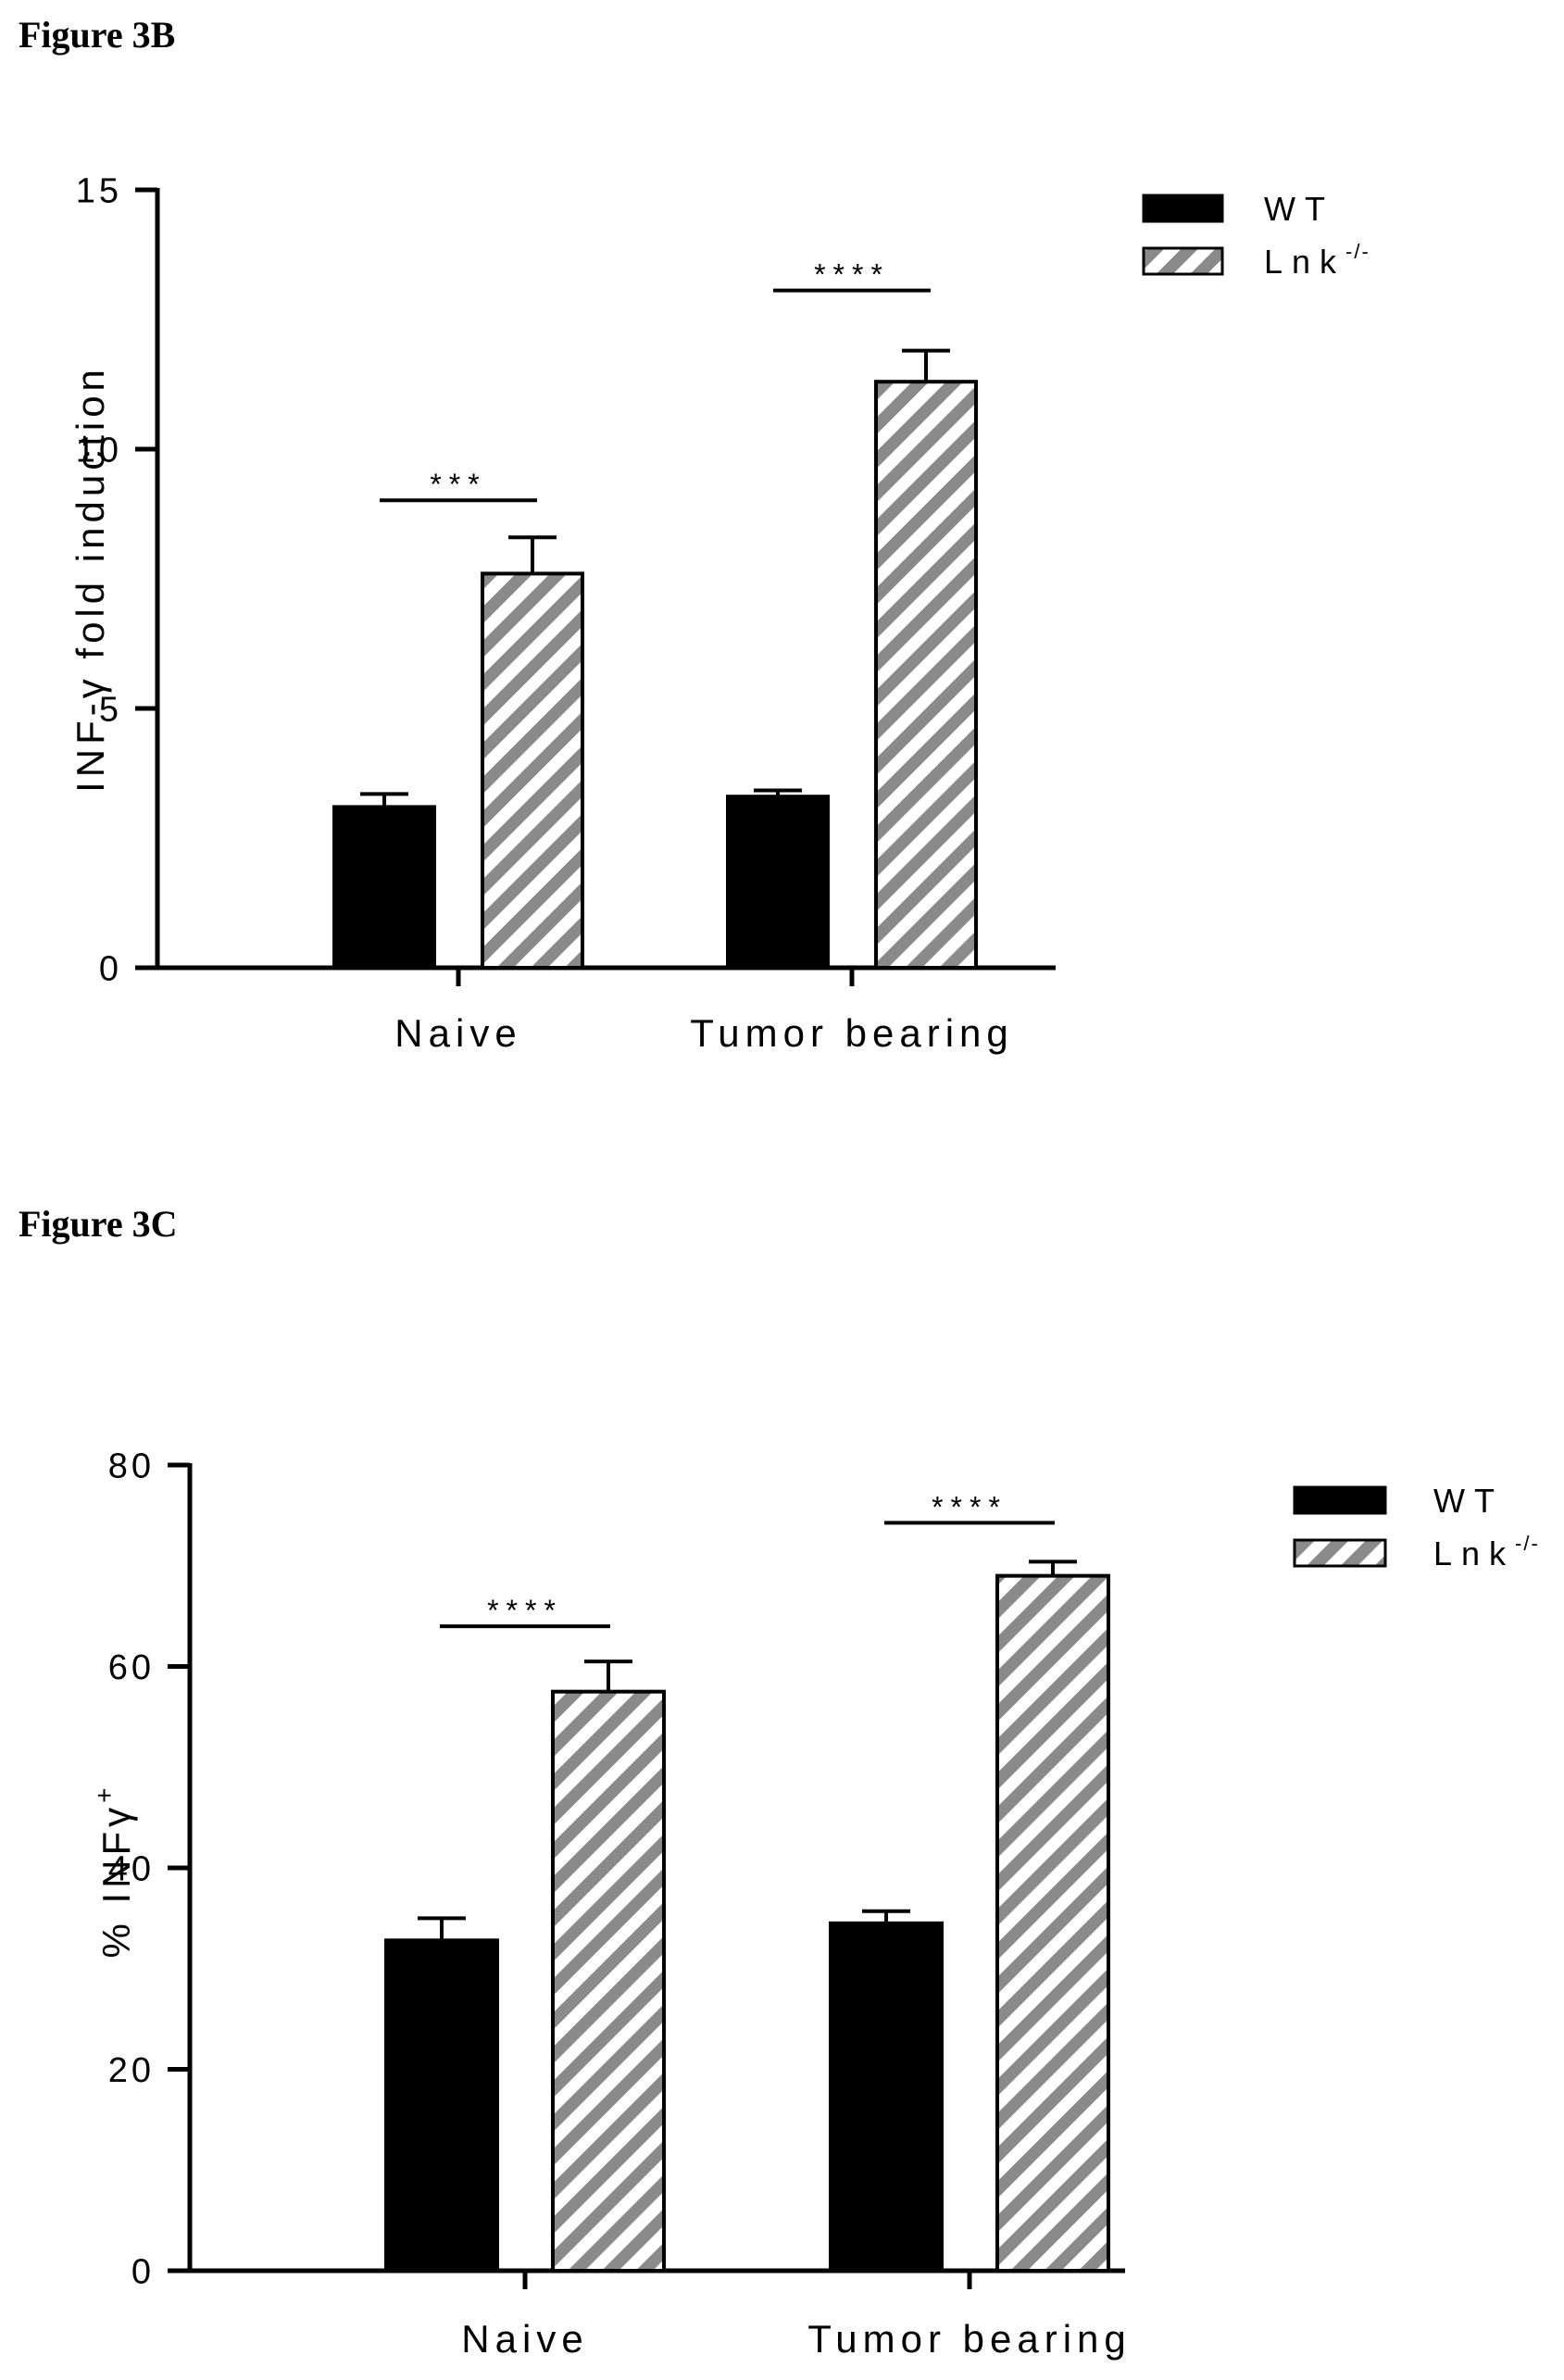 The height and width of the screenshot is (2380, 1564). I want to click on significance-stars: ***, so click(458, 485).